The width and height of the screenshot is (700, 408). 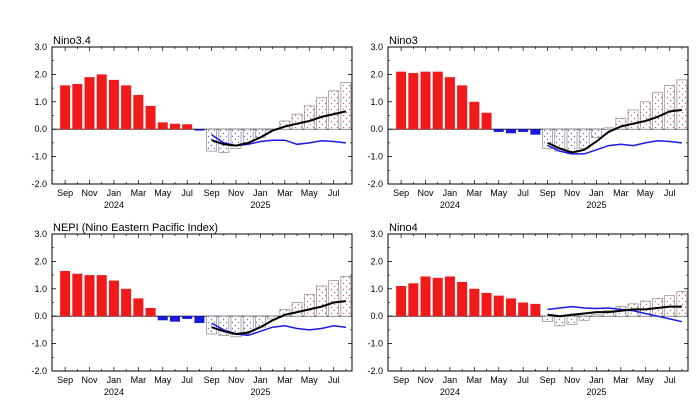 What do you see at coordinates (403, 41) in the screenshot?
I see `chart-title: Nino3` at bounding box center [403, 41].